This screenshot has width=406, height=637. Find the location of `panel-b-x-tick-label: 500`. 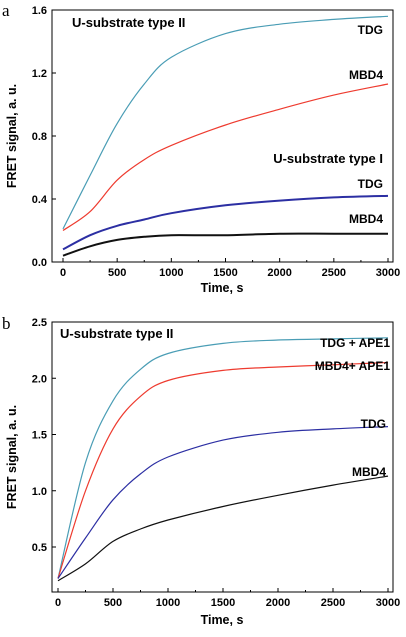

panel-b-x-tick-label: 500 is located at coordinates (113, 603).